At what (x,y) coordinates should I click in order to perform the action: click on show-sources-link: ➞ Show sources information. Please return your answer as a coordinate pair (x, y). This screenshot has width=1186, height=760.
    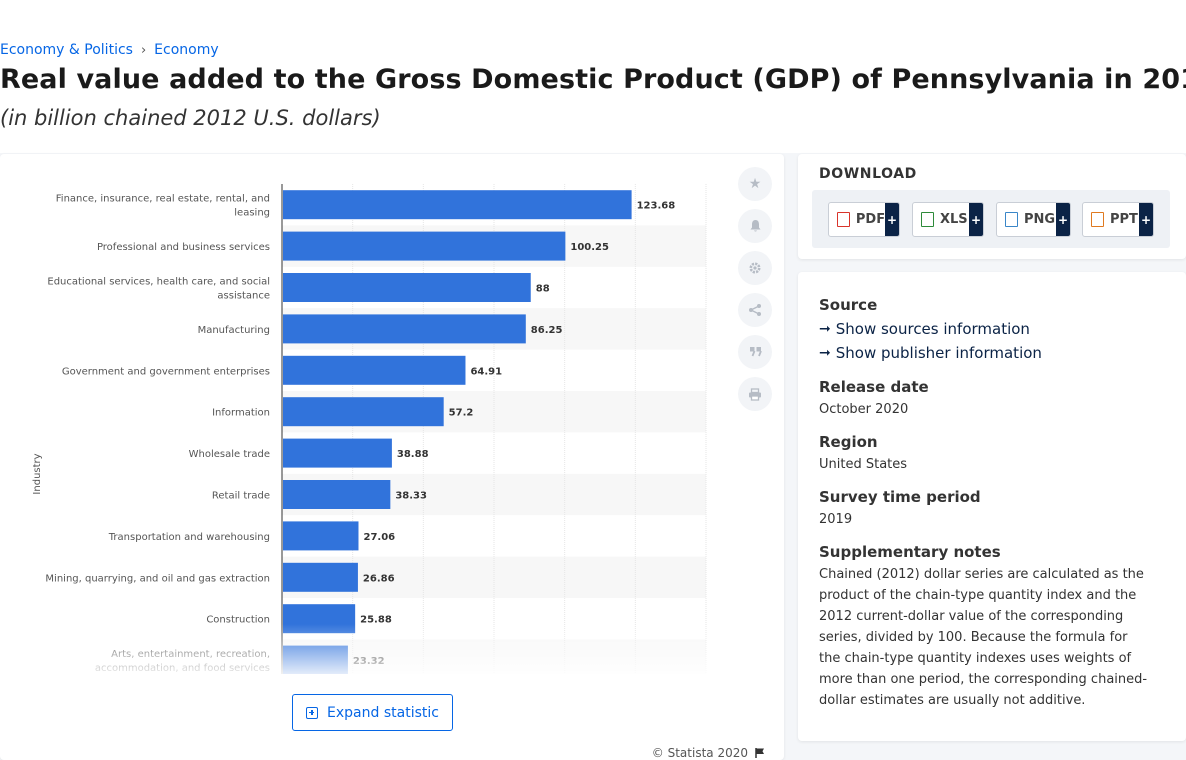
    Looking at the image, I should click on (924, 329).